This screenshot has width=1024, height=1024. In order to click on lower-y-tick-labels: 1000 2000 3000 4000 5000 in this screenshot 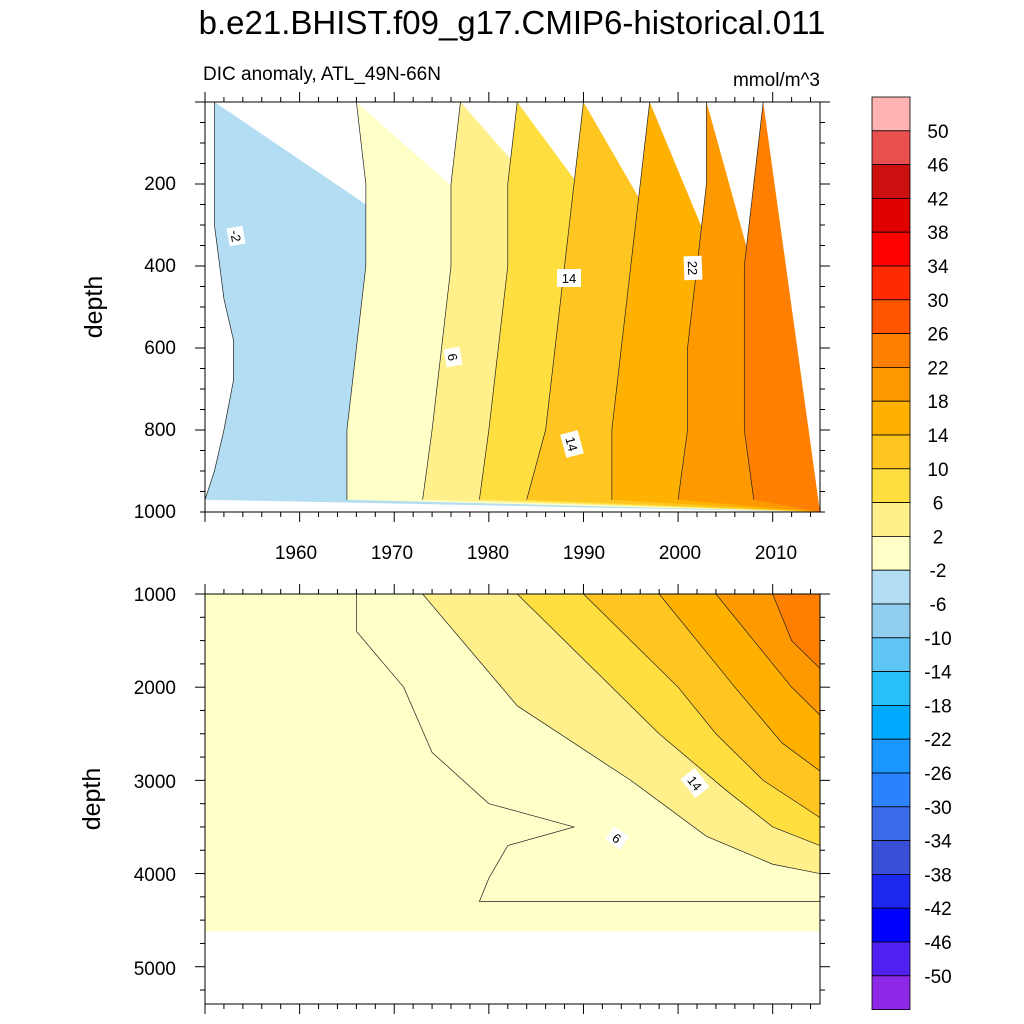, I will do `click(155, 782)`.